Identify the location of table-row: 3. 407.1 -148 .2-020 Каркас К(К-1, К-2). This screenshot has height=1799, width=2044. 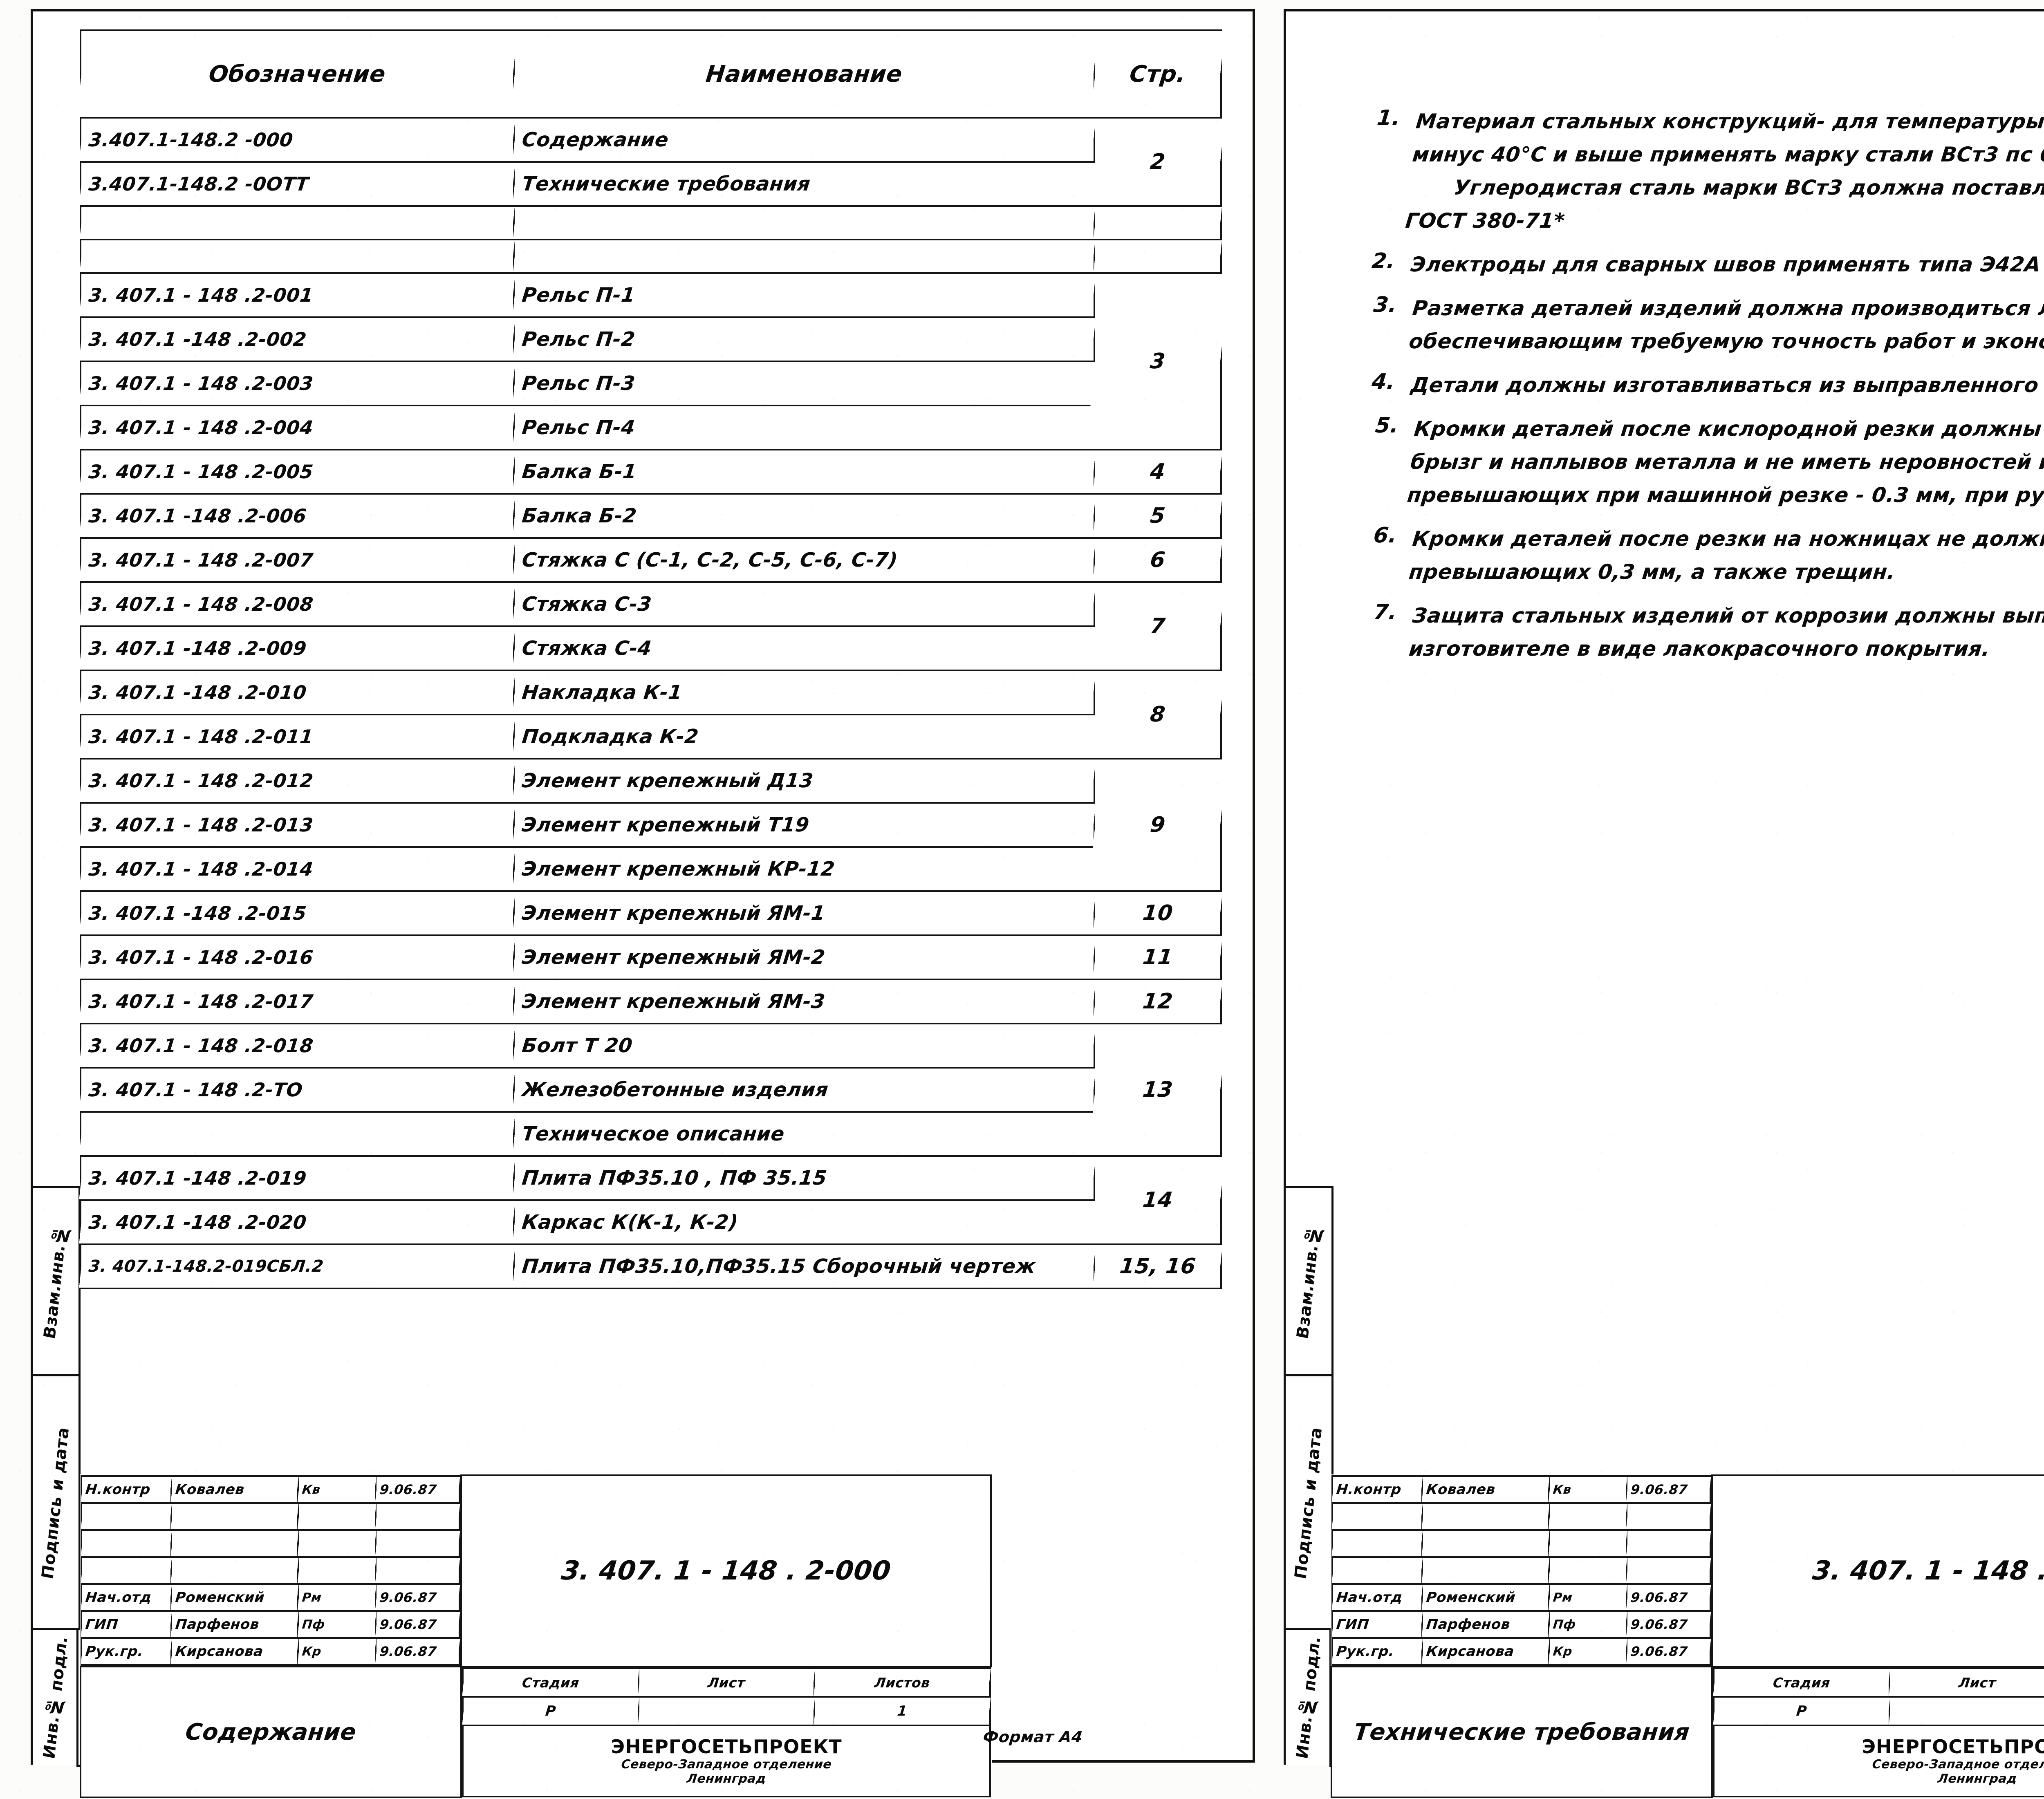
(650, 1222).